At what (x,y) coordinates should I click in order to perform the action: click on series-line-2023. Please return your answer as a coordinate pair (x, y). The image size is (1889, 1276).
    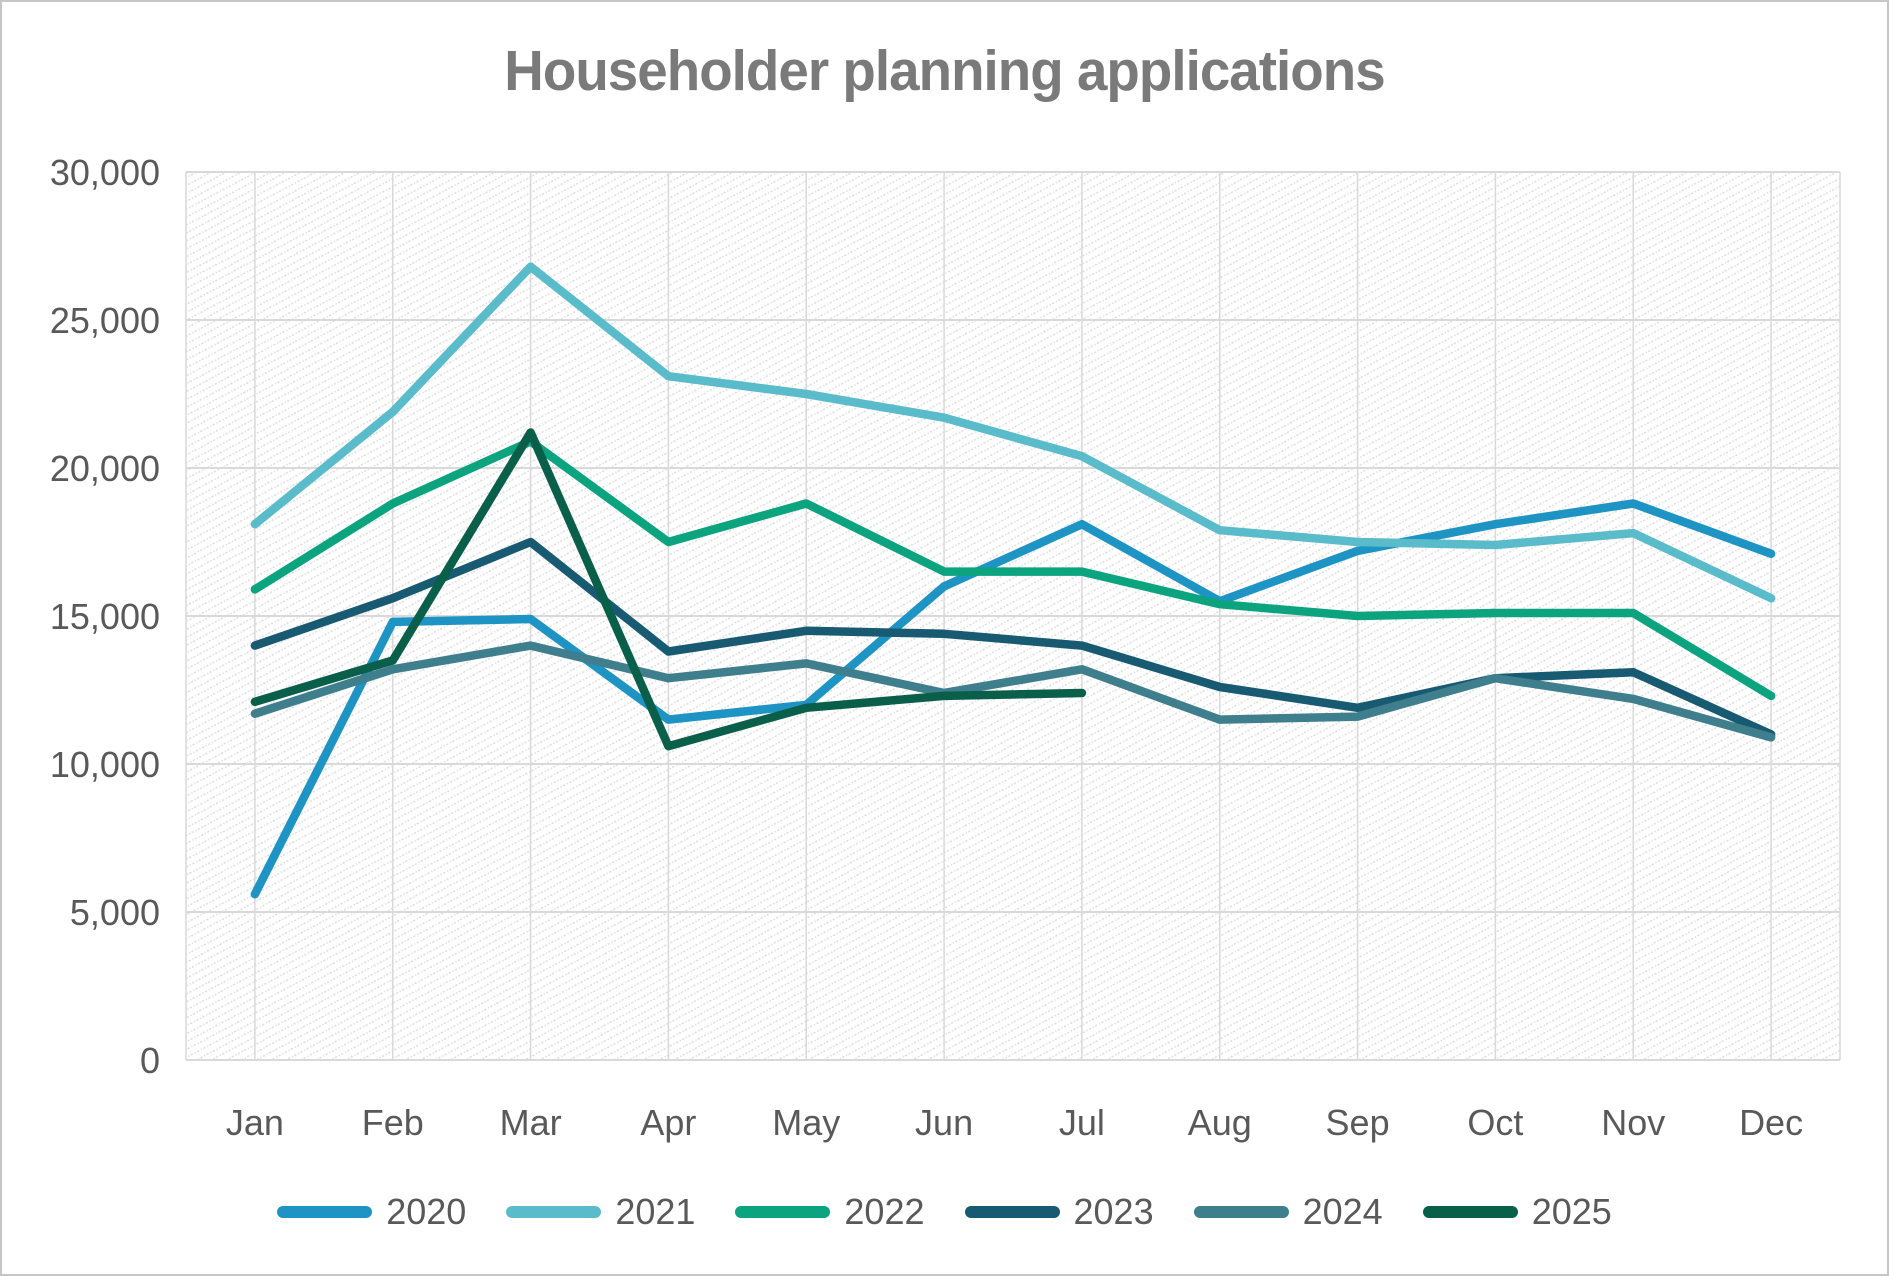
    Looking at the image, I should click on (1013, 638).